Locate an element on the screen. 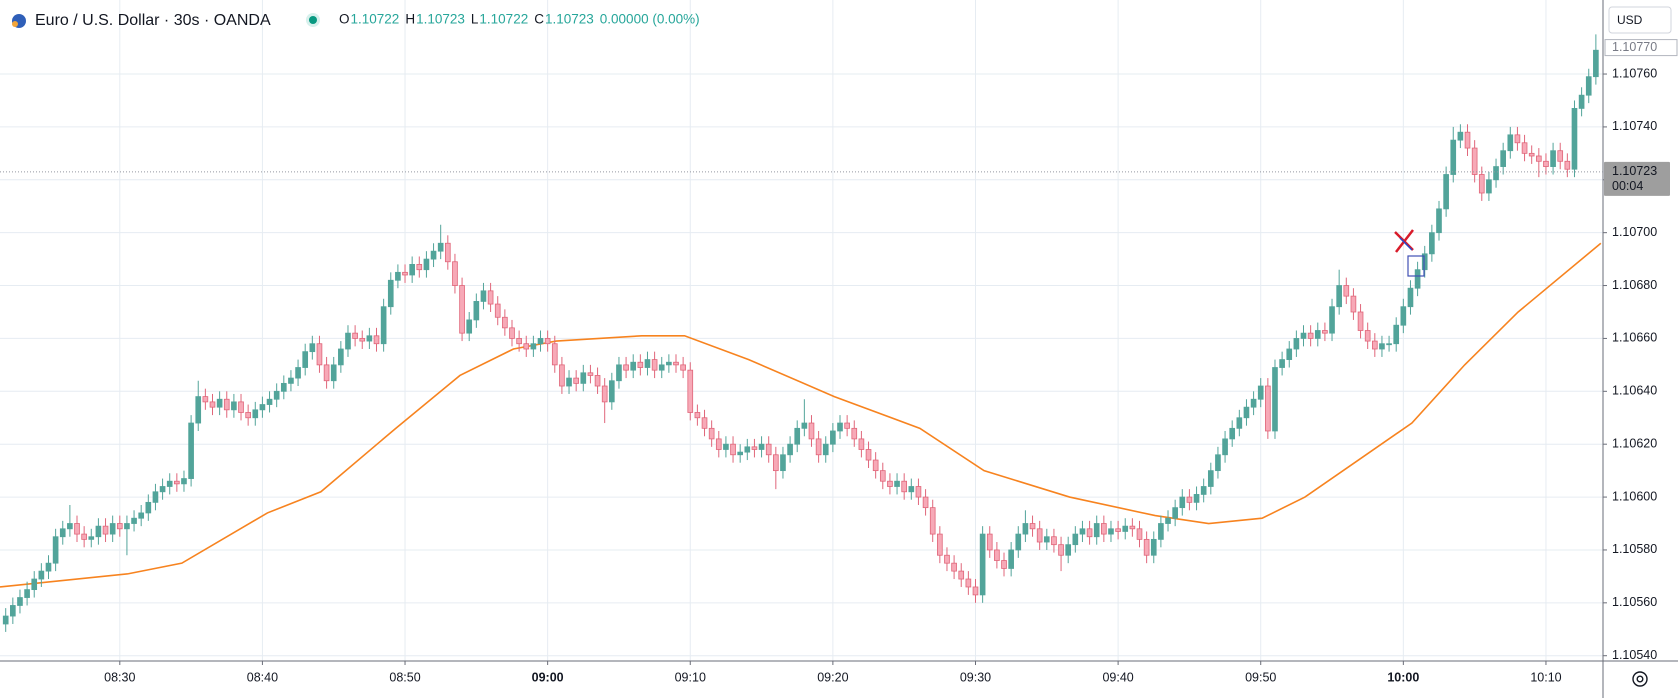  settings-gear is located at coordinates (1640, 679).